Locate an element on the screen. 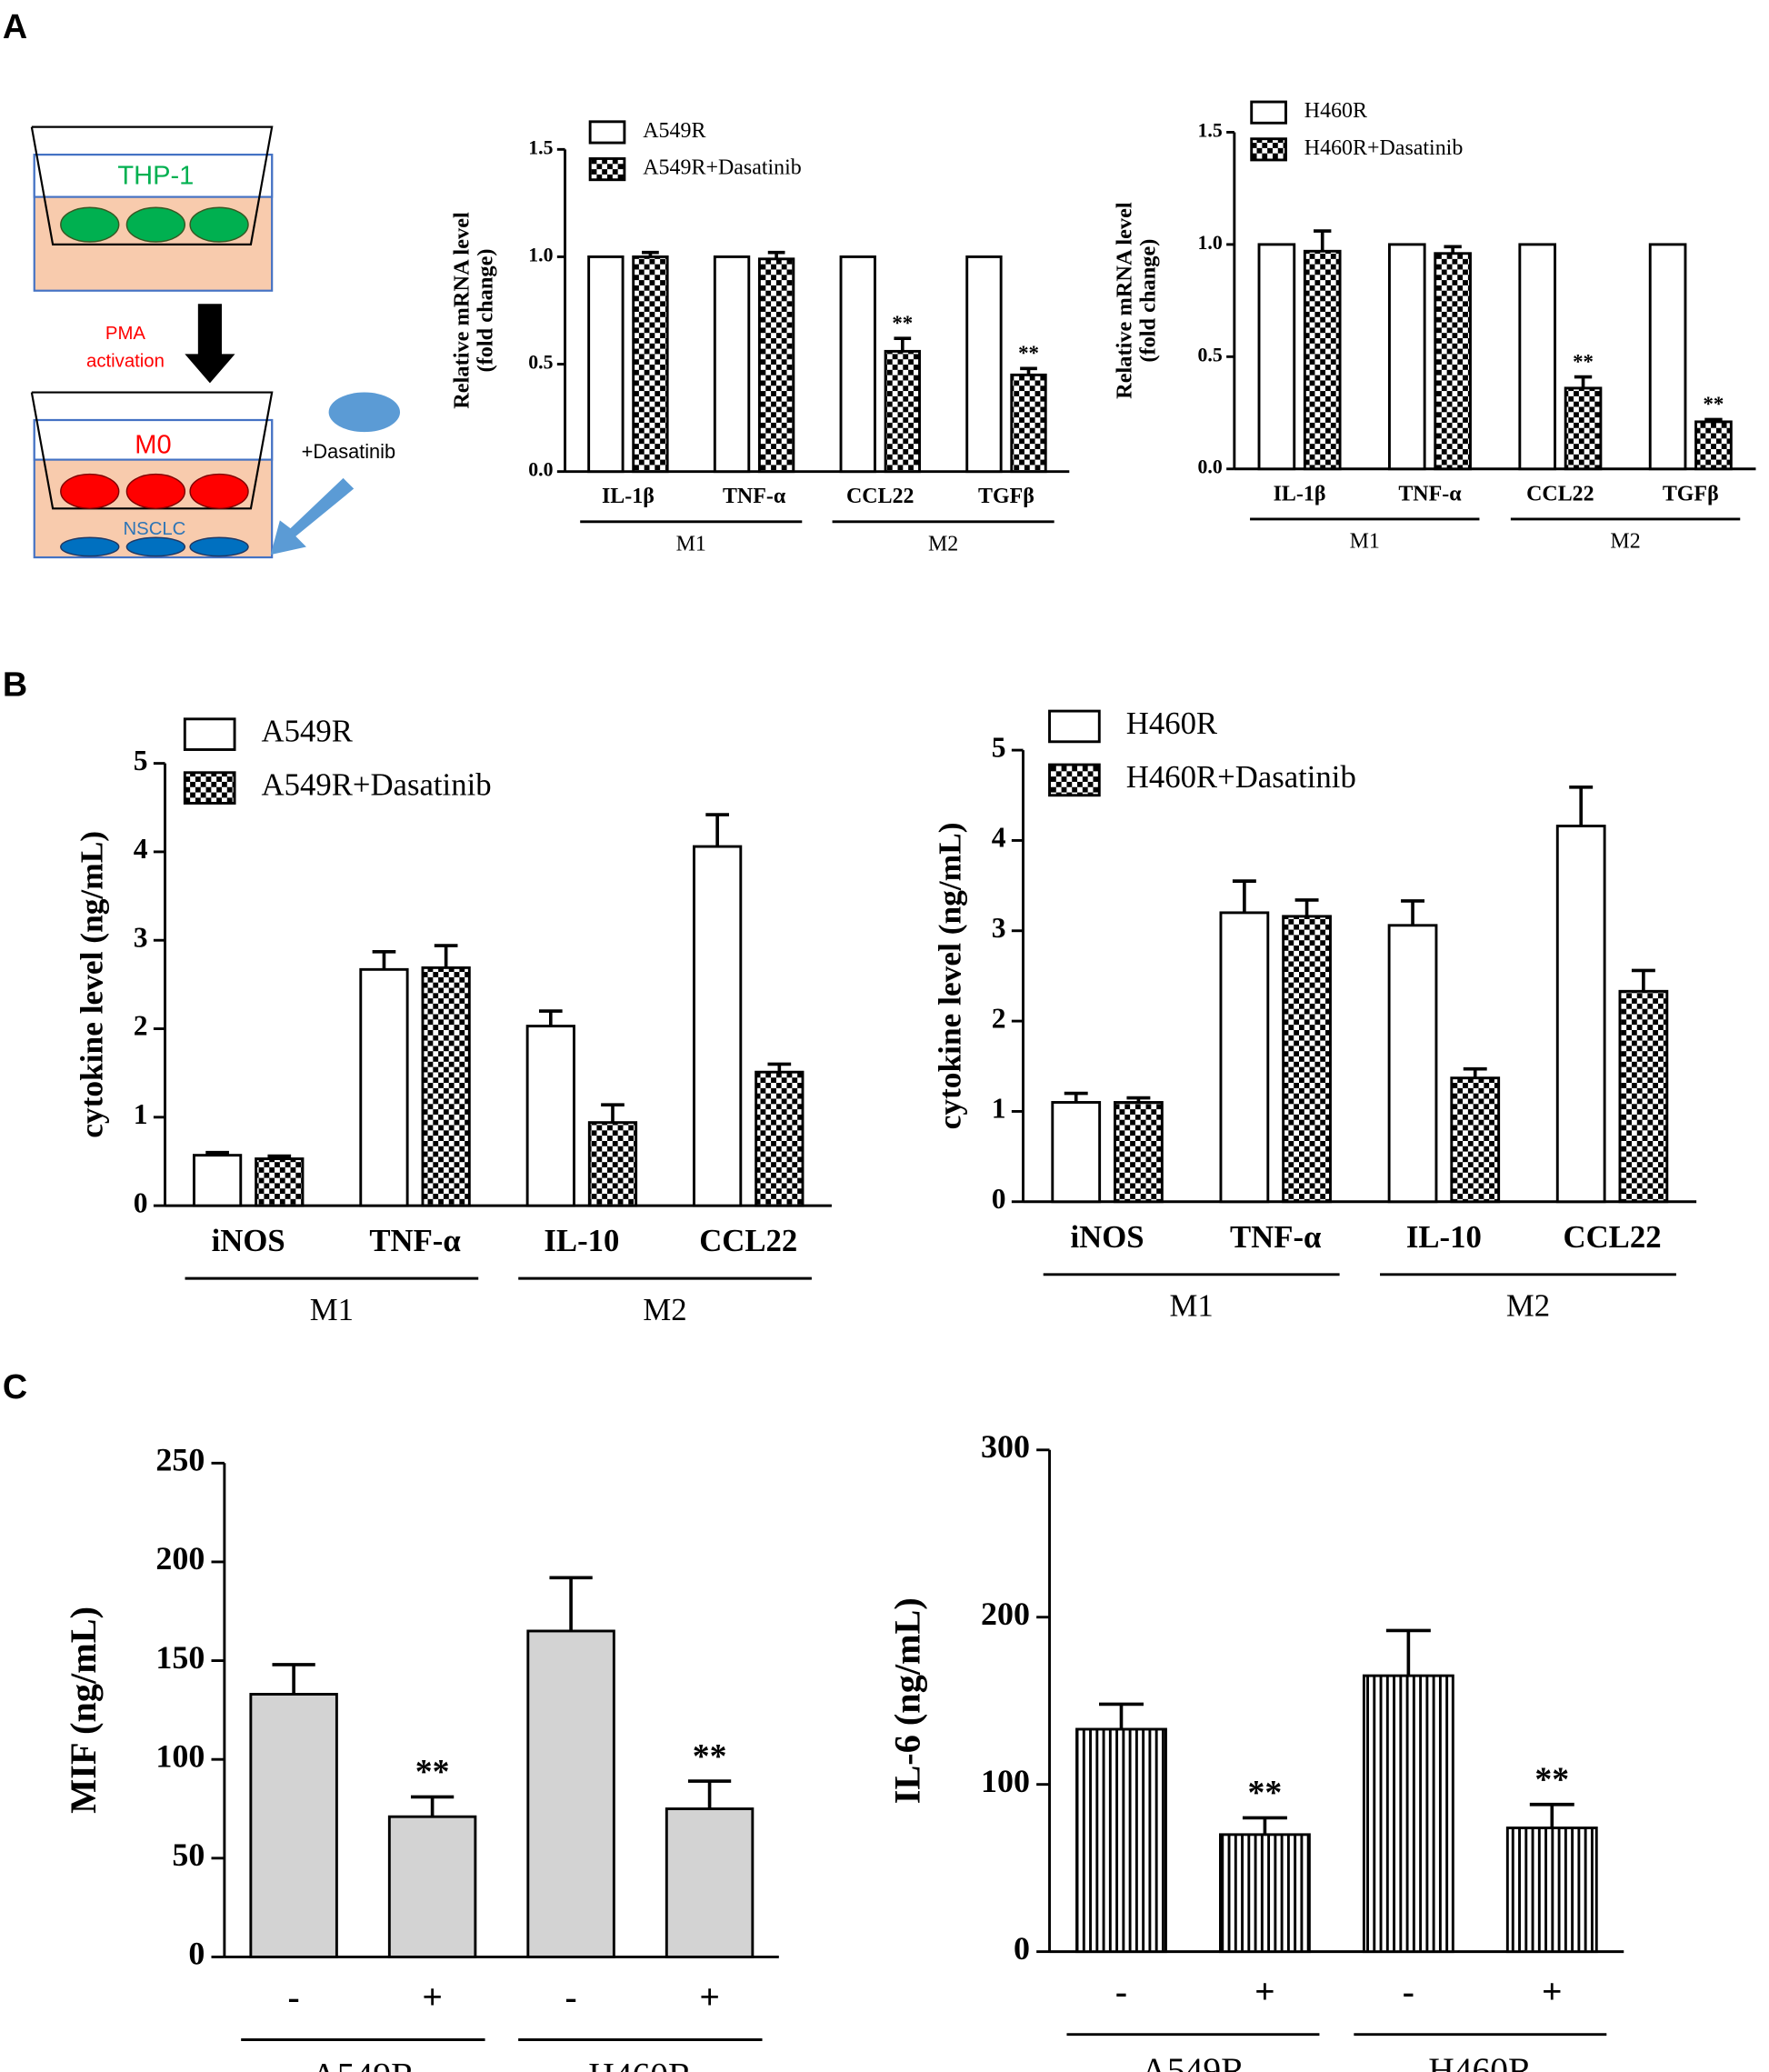  drug-label: +Dasatinib is located at coordinates (348, 451).